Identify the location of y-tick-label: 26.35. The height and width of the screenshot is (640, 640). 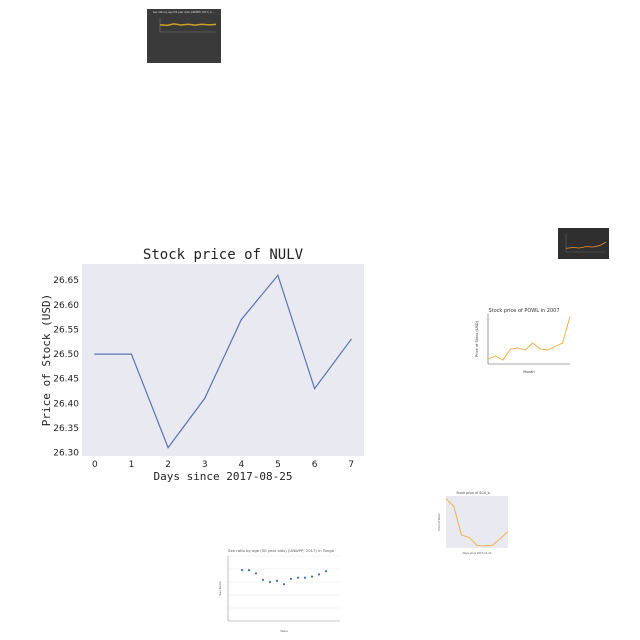
(66, 429).